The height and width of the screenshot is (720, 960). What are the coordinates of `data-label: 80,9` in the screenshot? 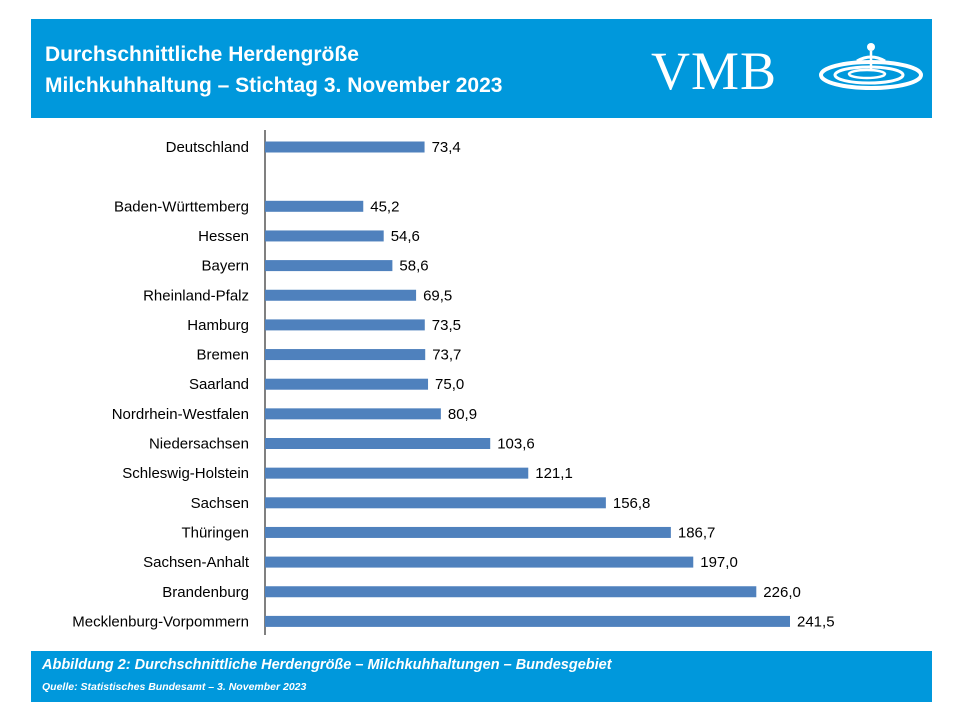 It's located at (462, 414).